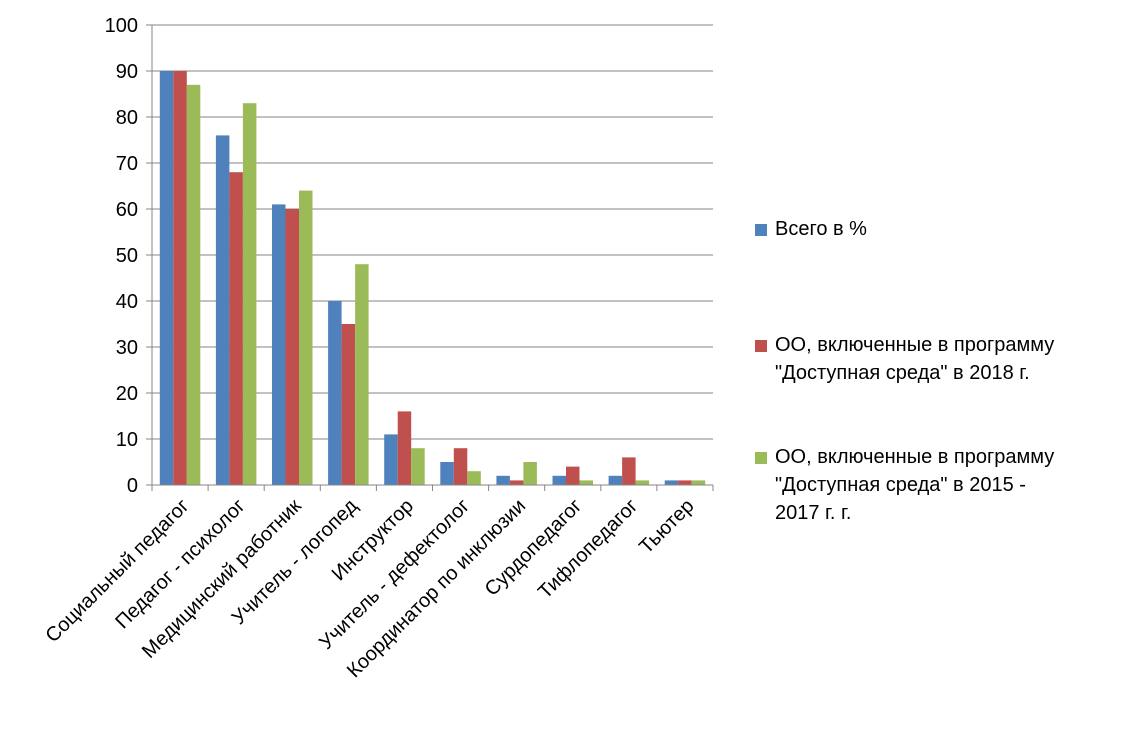 The image size is (1122, 731). I want to click on y-tick-label-50: 50, so click(127, 256).